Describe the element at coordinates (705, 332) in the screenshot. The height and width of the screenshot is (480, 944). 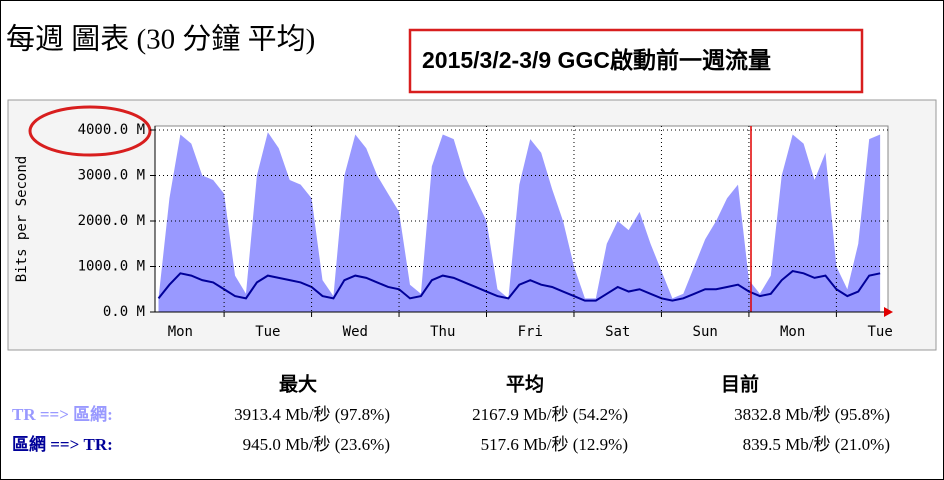
I see `x-tick-label: Sun` at that location.